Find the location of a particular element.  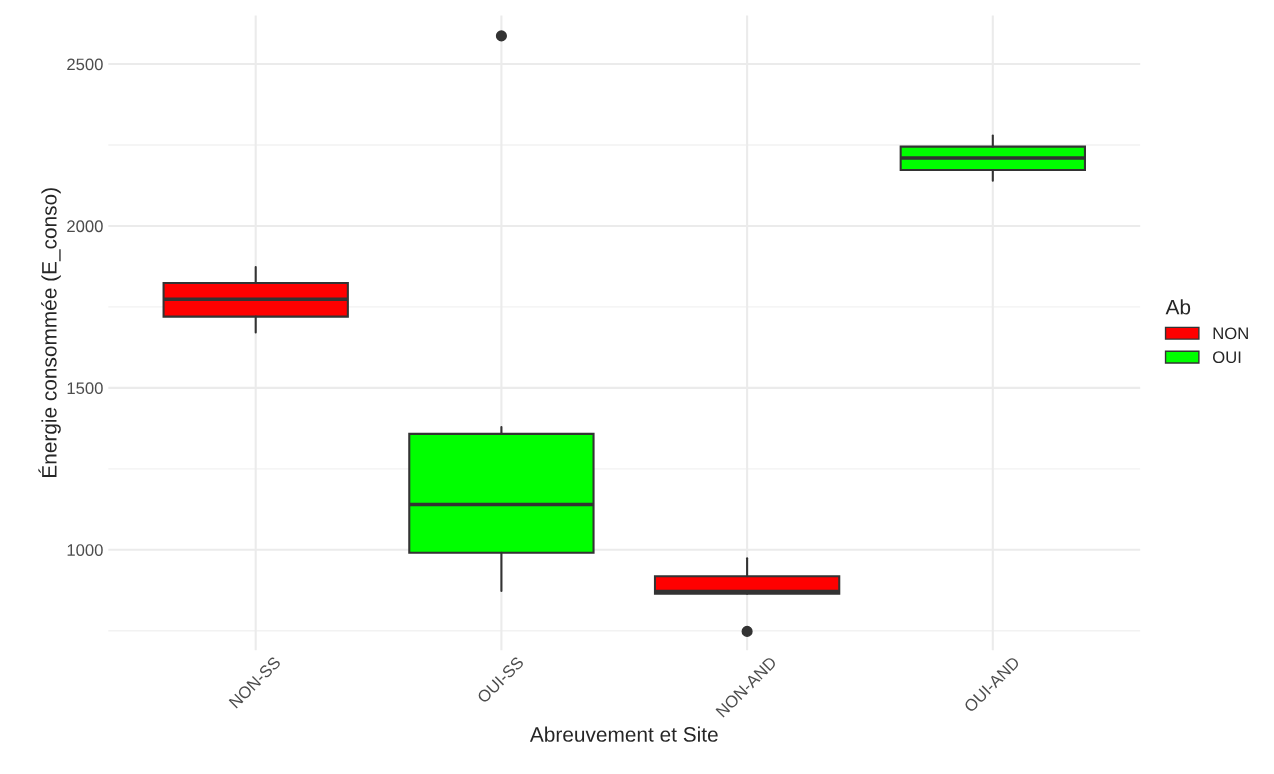

y-axis-title: Énergie consommée (E_conso) is located at coordinates (49, 333).